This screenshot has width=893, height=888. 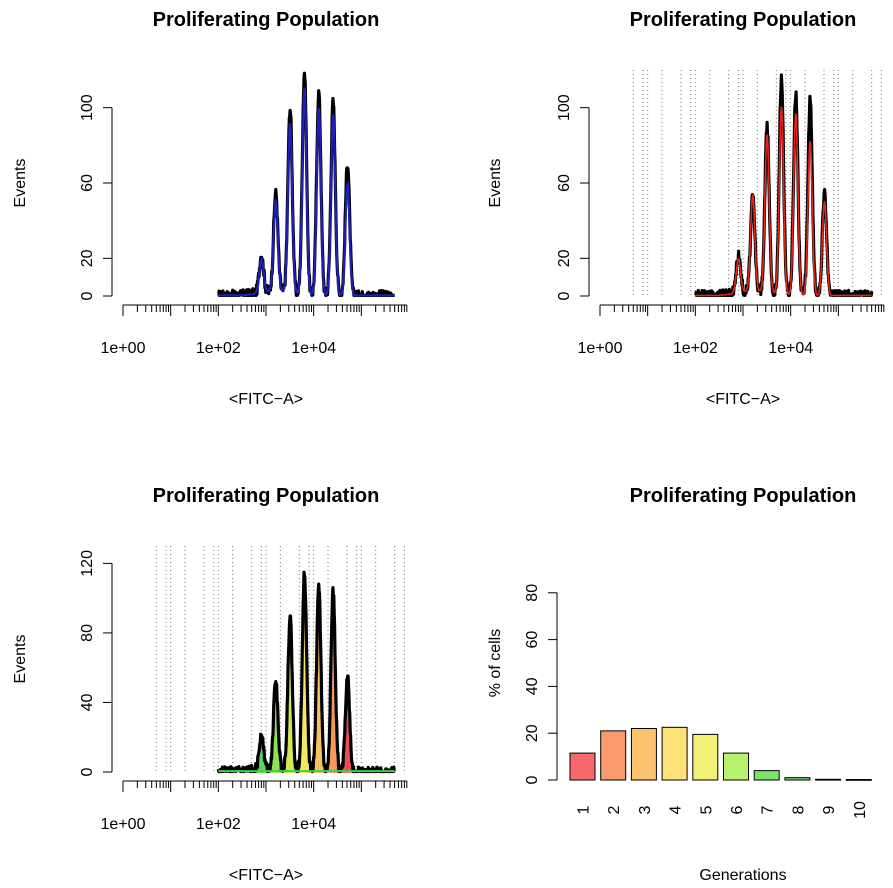 I want to click on x-tick-label: 3, so click(x=645, y=809).